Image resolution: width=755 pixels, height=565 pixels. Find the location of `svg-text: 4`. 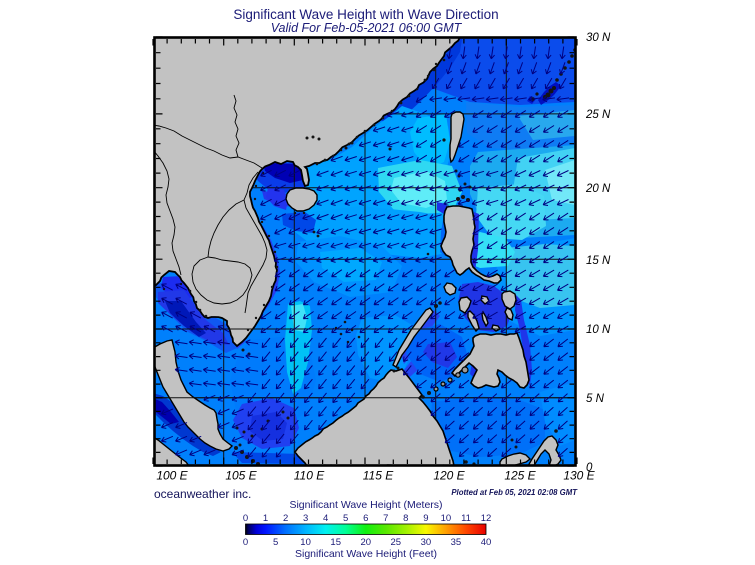

svg-text: 4 is located at coordinates (325, 518).